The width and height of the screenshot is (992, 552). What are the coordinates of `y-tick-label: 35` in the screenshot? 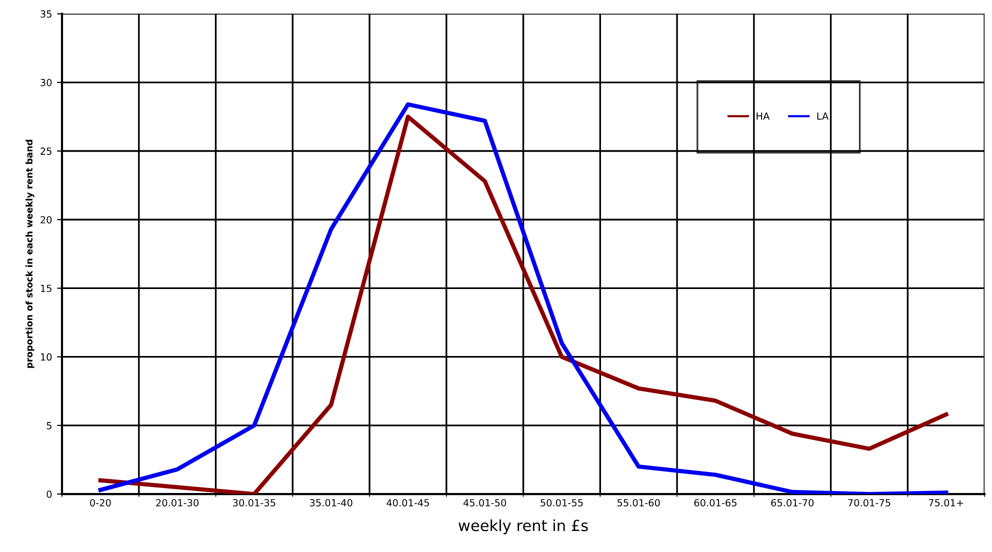 It's located at (46, 14).